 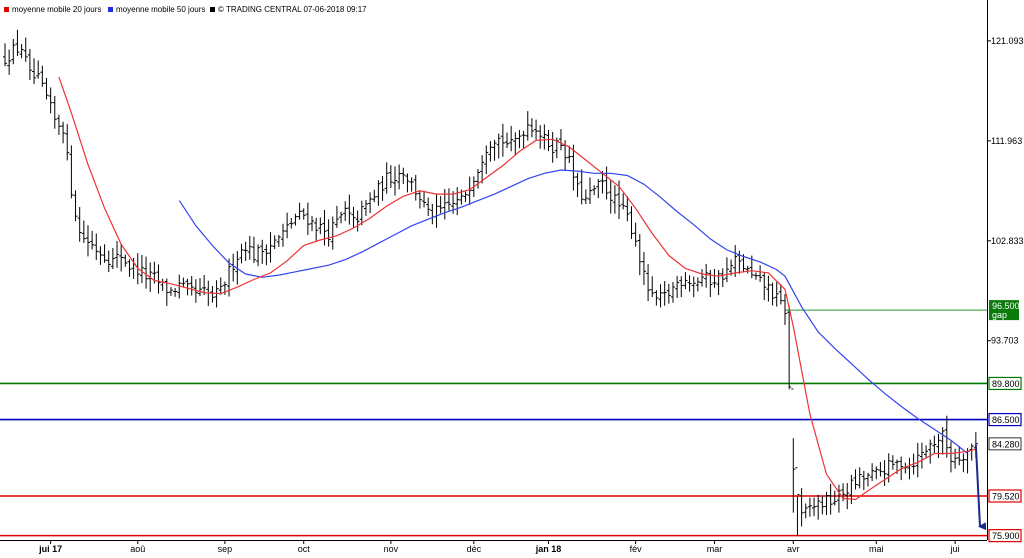 I want to click on x-tick-label: jui, so click(x=955, y=549).